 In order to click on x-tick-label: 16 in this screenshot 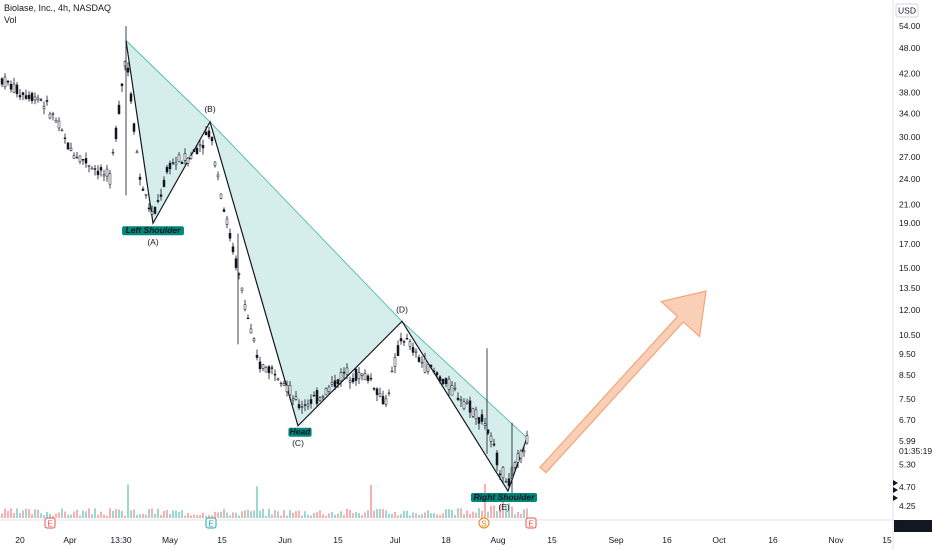, I will do `click(773, 540)`.